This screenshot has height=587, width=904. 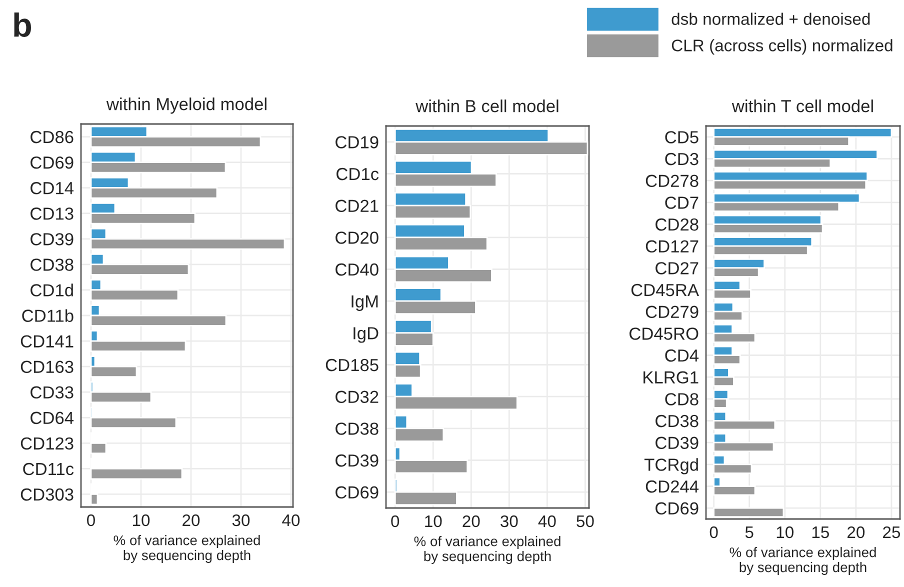 What do you see at coordinates (352, 365) in the screenshot?
I see `y-tick-label: CD185` at bounding box center [352, 365].